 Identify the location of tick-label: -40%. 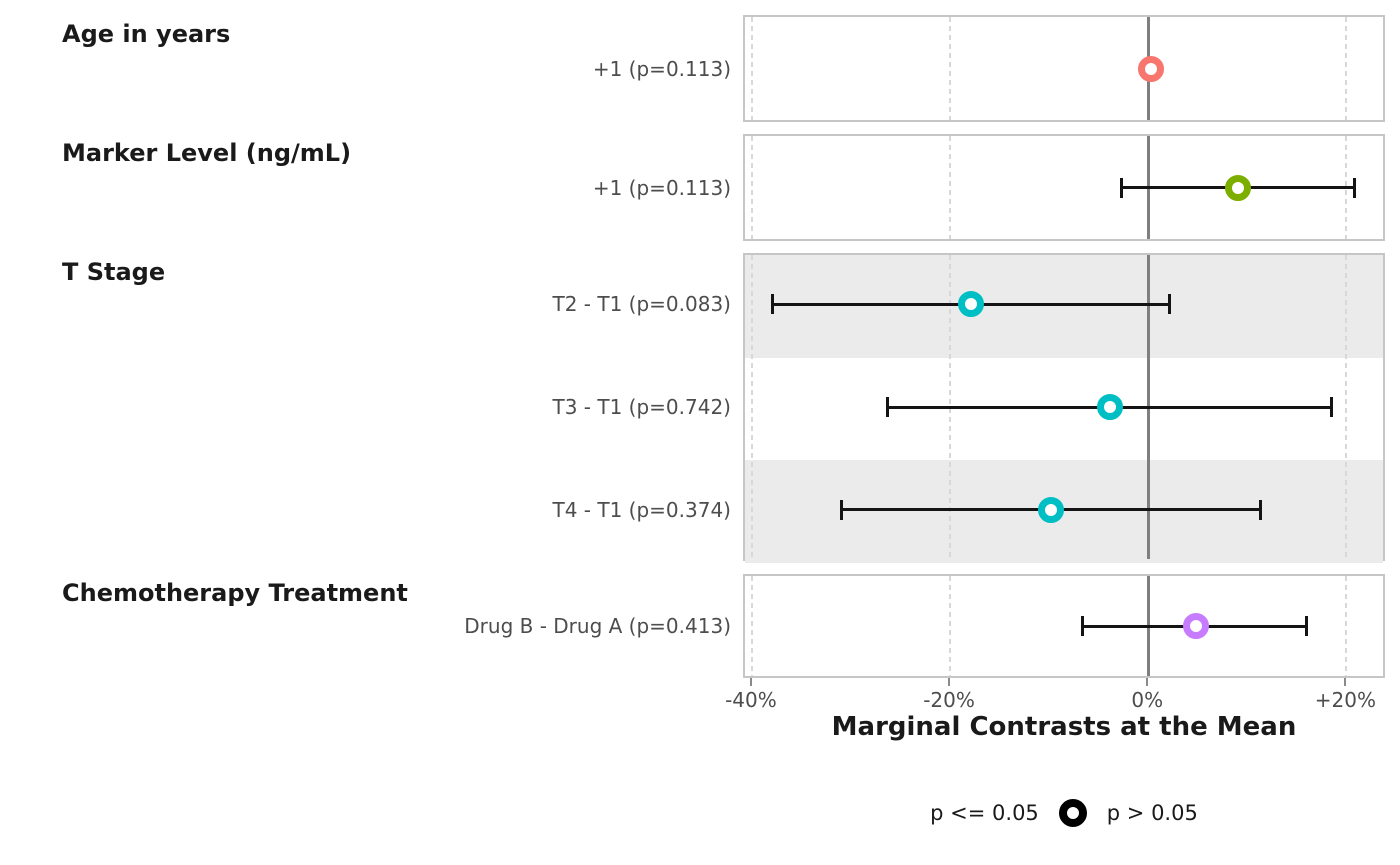
(751, 700).